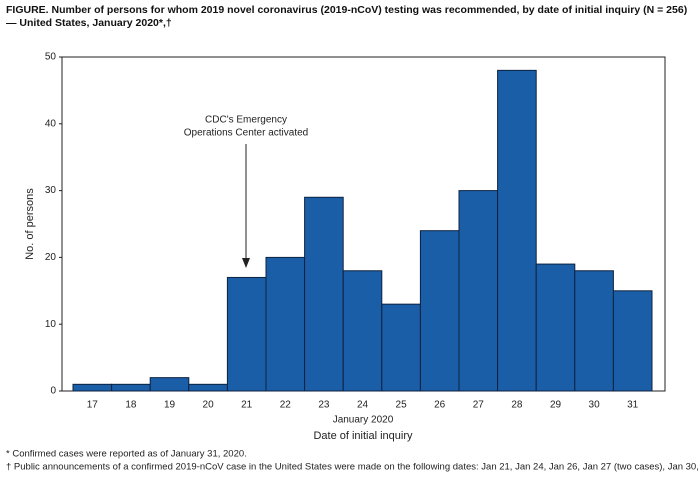  Describe the element at coordinates (51, 190) in the screenshot. I see `y-tick-label: 30` at that location.